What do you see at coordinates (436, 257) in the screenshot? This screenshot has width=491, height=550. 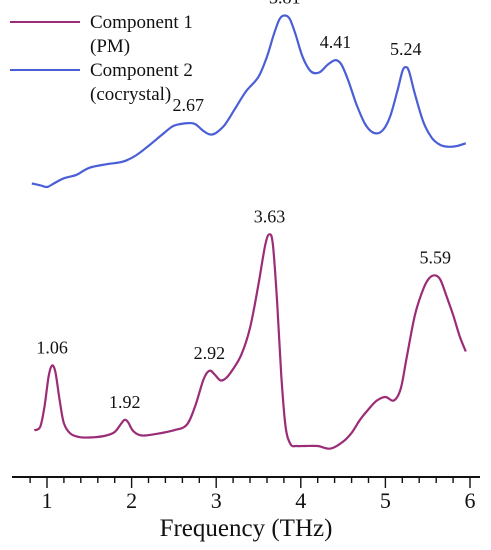 I see `peak-label: 5.59` at bounding box center [436, 257].